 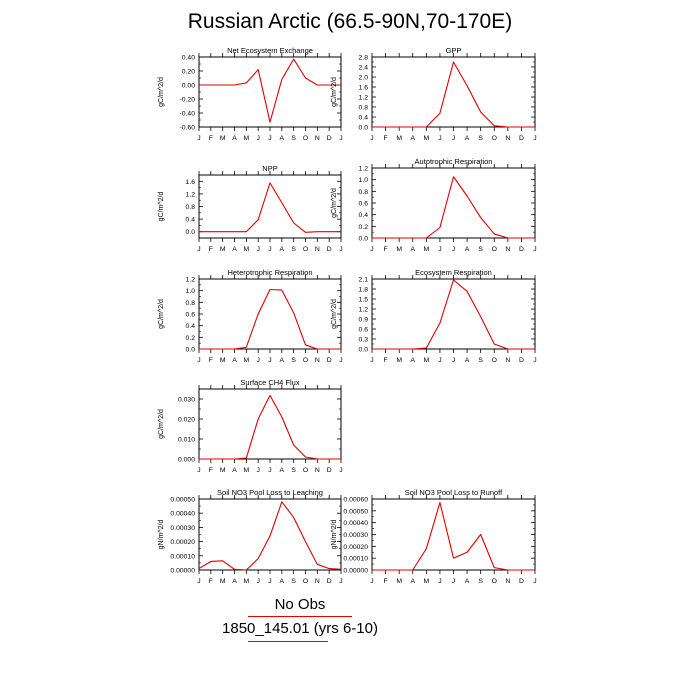 What do you see at coordinates (364, 280) in the screenshot?
I see `y-tick-label: 2.1` at bounding box center [364, 280].